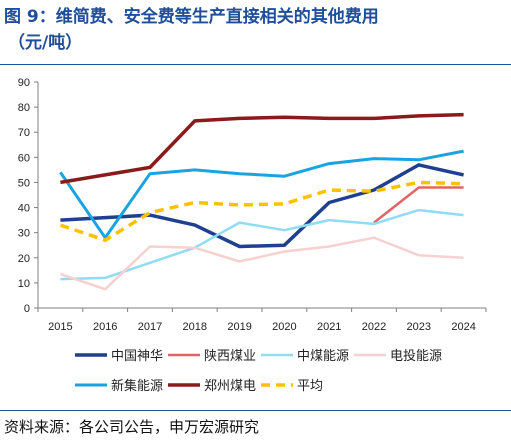  Describe the element at coordinates (329, 327) in the screenshot. I see `x-tick-label: 2021` at that location.